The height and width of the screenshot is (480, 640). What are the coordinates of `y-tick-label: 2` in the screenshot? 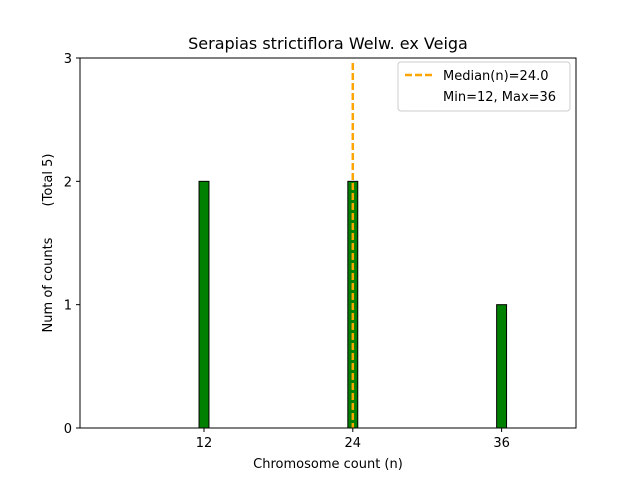 It's located at (68, 182).